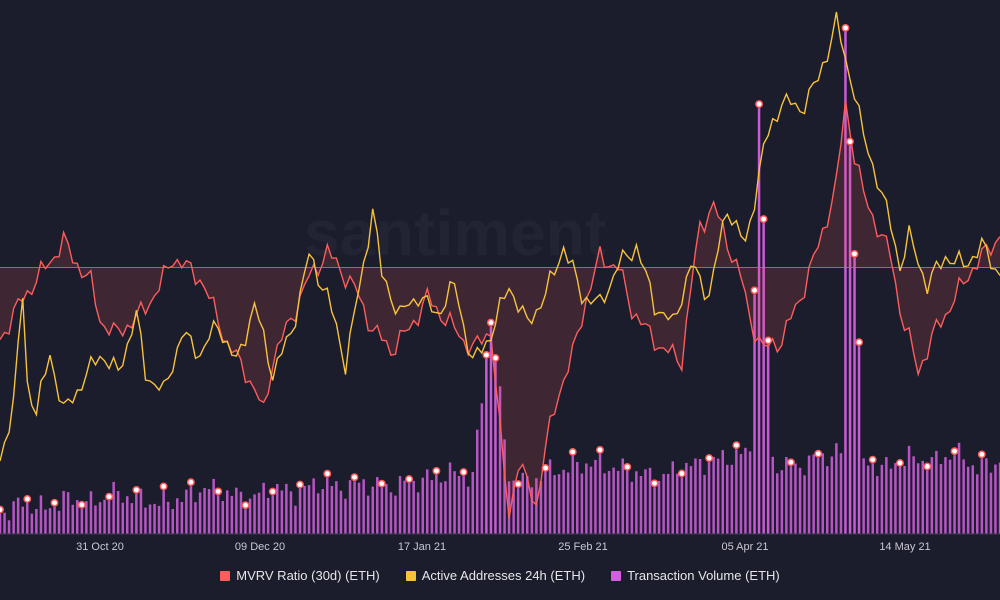 The image size is (1000, 600). Describe the element at coordinates (300, 575) in the screenshot. I see `legend-item-mvrv: MVRV Ratio (30d) (ETH)` at that location.